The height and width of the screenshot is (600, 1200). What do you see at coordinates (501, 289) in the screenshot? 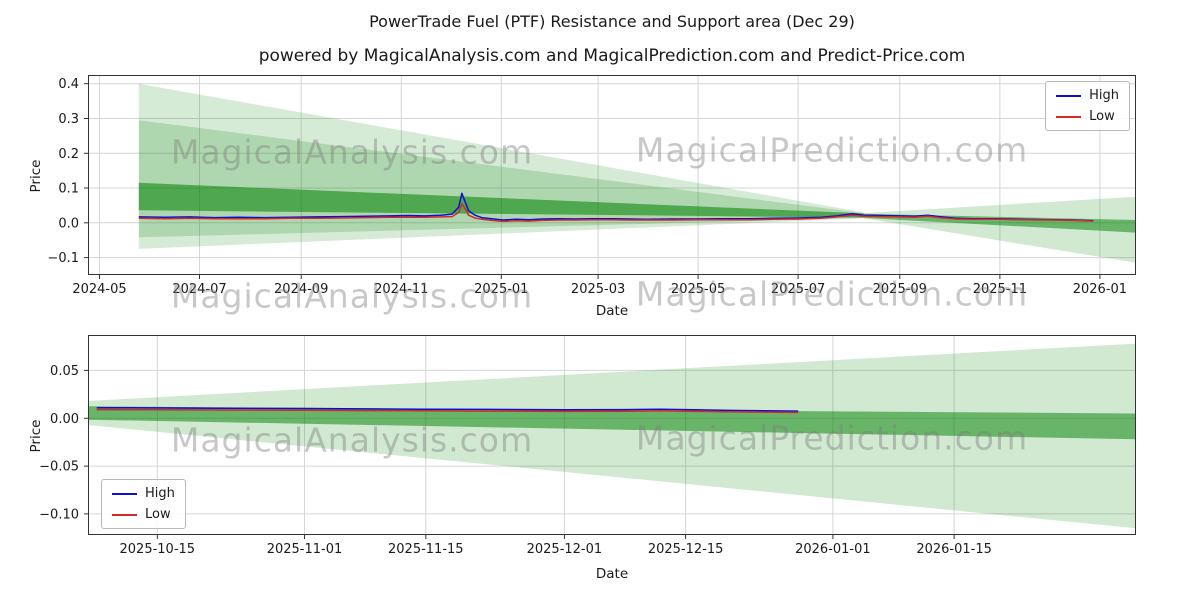
I see `x-tick-label: 2025-01` at bounding box center [501, 289].